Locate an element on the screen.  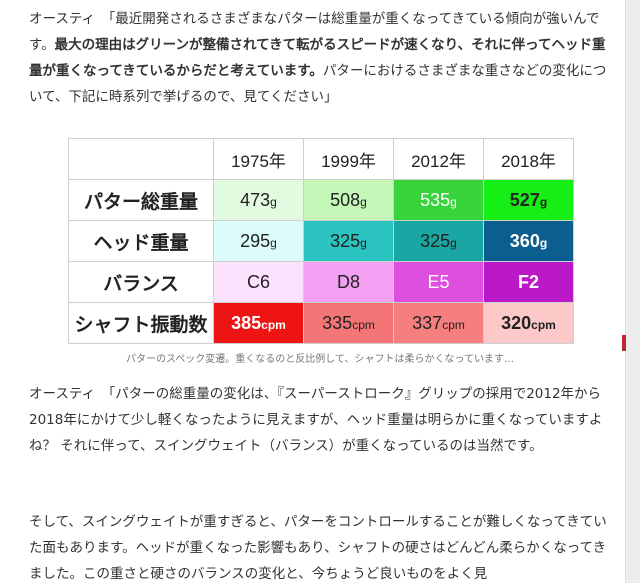
cell-value: 508 is located at coordinates (345, 199).